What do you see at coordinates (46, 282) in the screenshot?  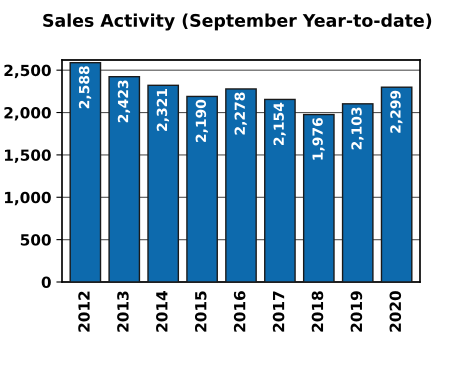 I see `y-tick-label: 0` at bounding box center [46, 282].